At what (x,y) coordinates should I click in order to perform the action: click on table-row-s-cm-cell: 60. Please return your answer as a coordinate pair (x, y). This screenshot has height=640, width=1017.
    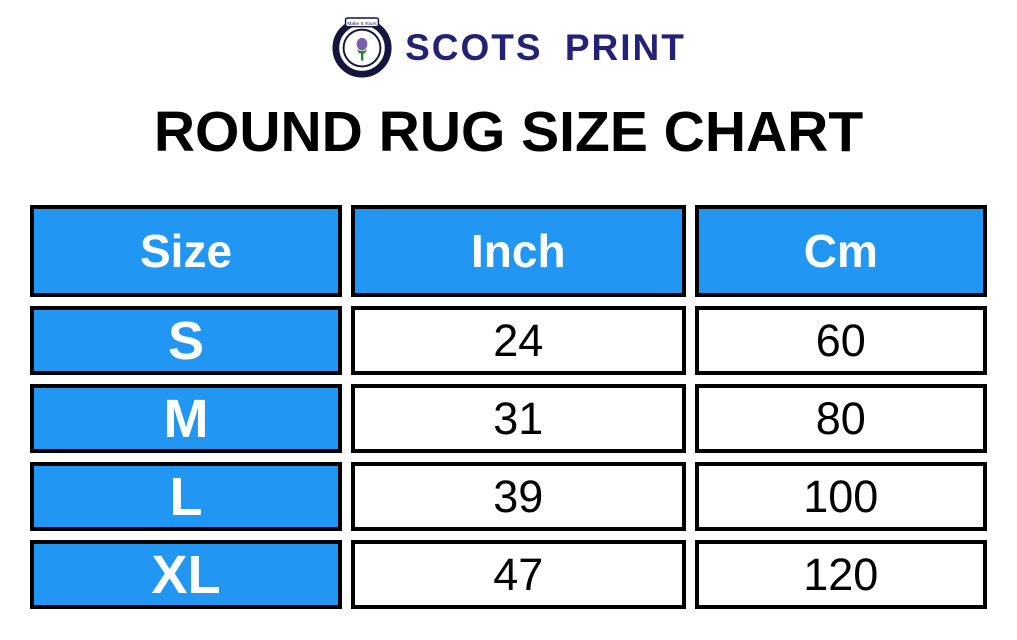
    Looking at the image, I should click on (840, 340).